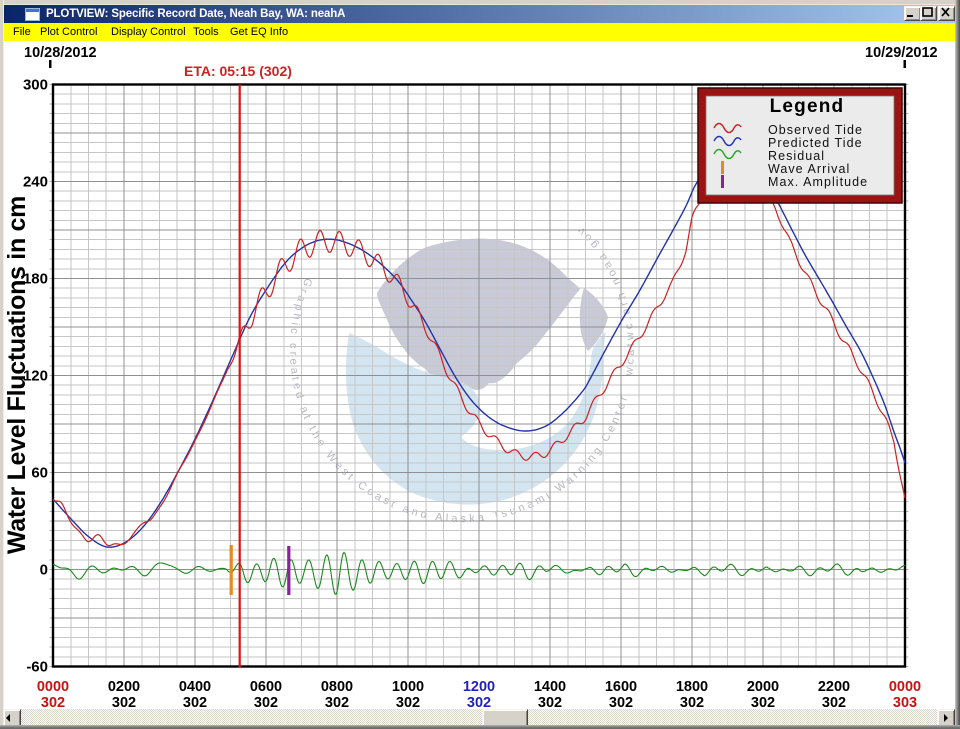  Describe the element at coordinates (815, 130) in the screenshot. I see `svg-text: Observed Tide` at that location.